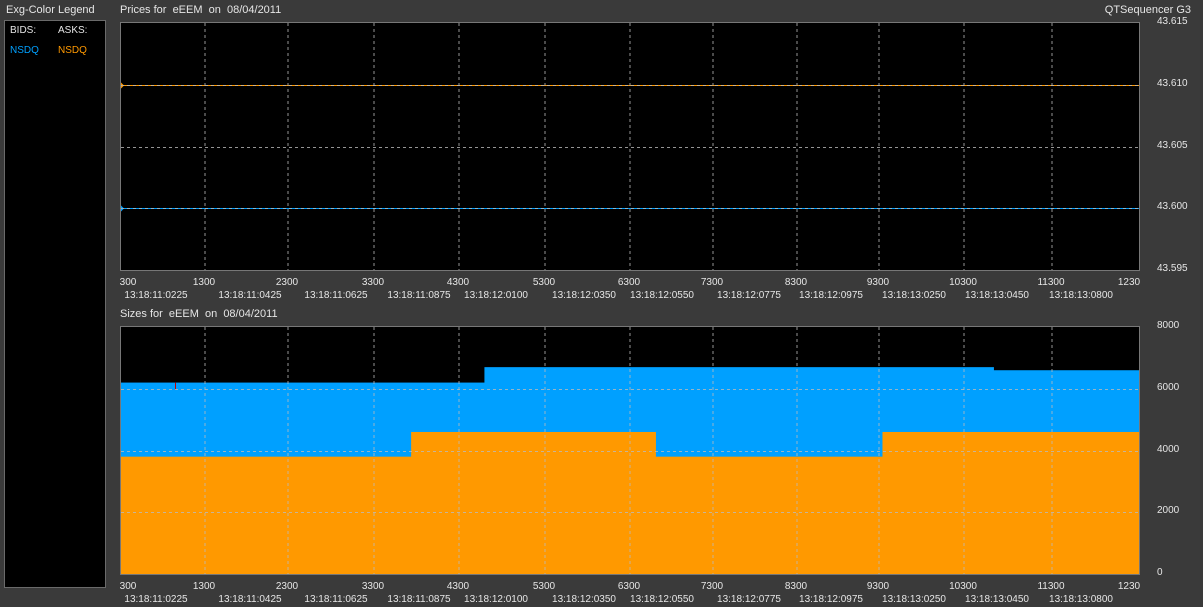  What do you see at coordinates (1168, 511) in the screenshot?
I see `y-tick-label: 2000` at bounding box center [1168, 511].